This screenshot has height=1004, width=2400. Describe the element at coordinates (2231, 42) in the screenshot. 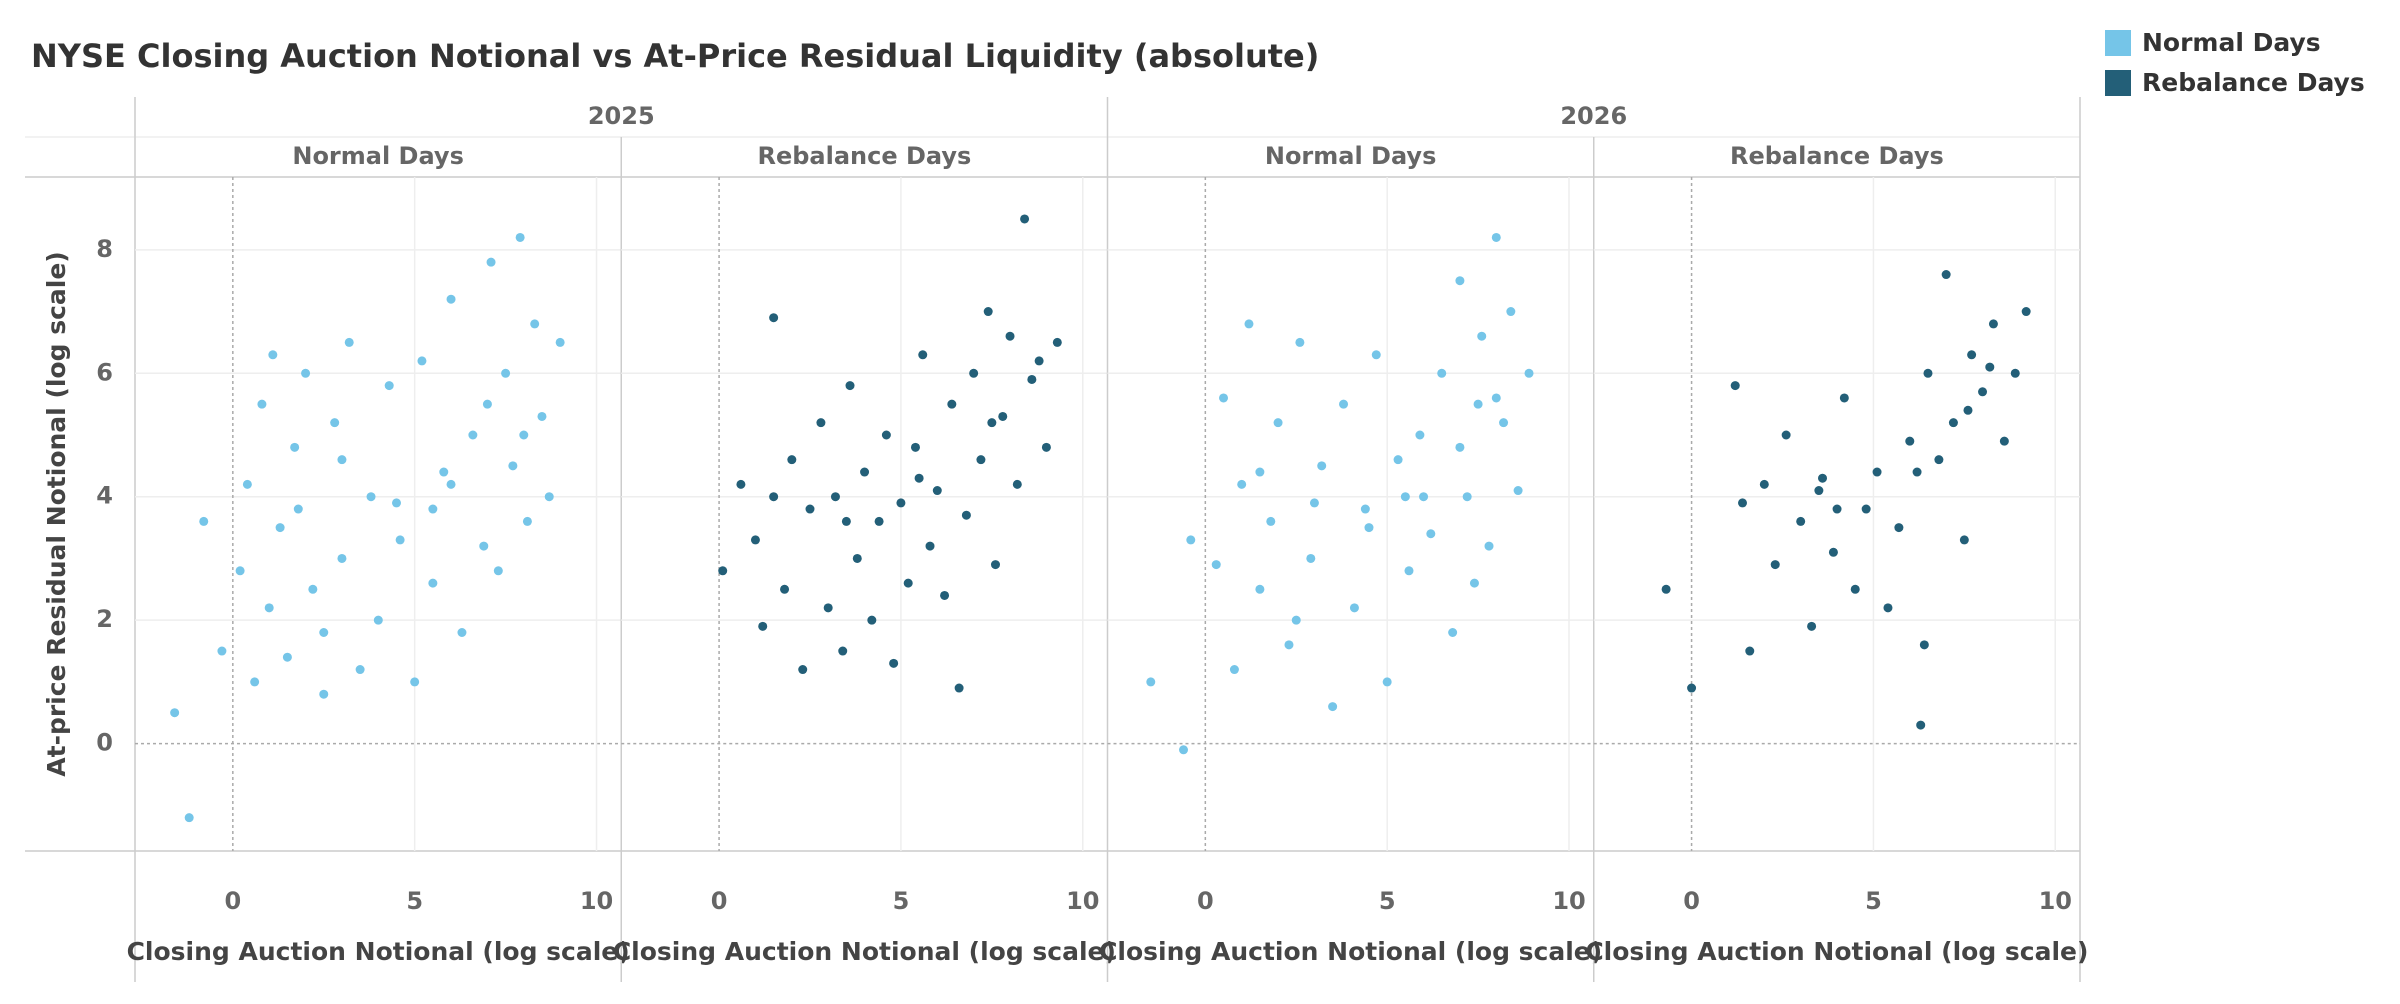

I see `legend-label: Normal Days` at that location.